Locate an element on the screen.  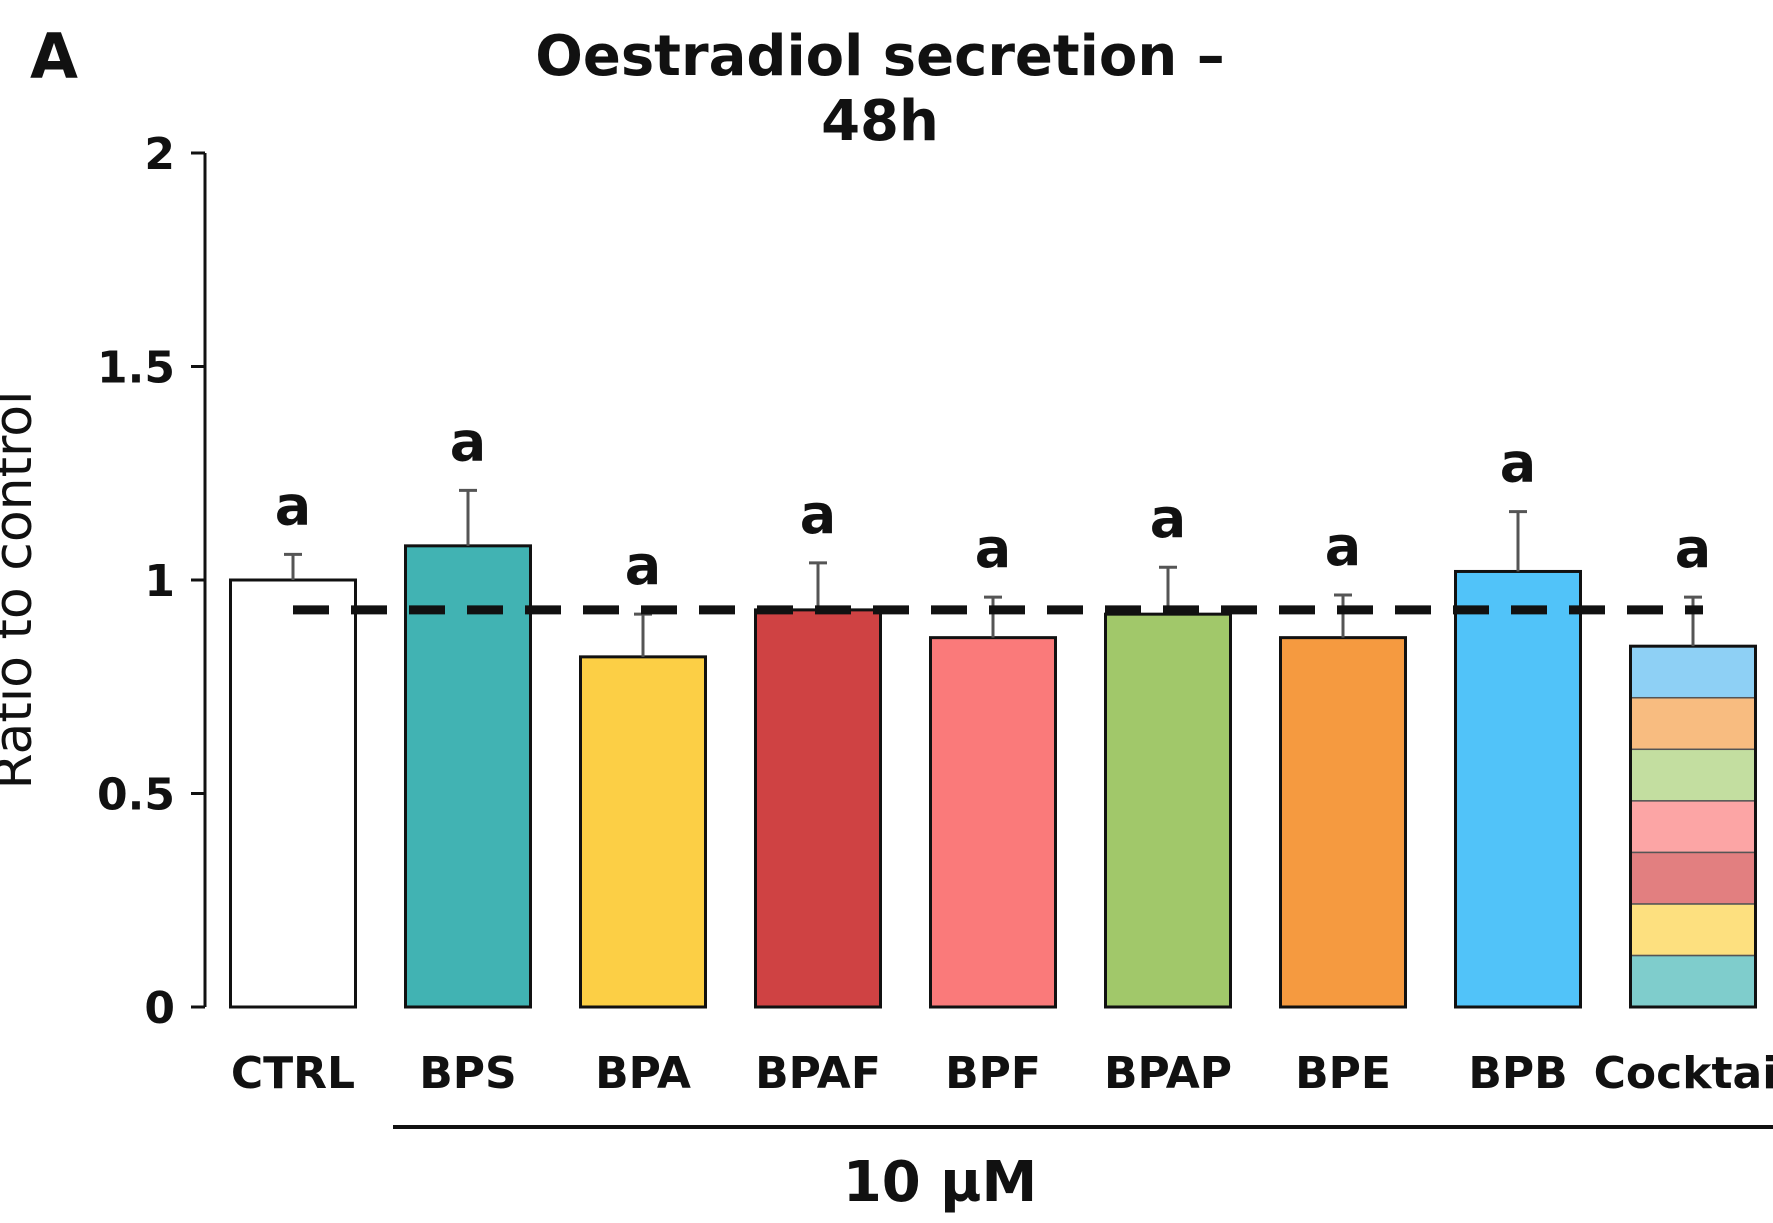
panel-letter: A is located at coordinates (54, 56).